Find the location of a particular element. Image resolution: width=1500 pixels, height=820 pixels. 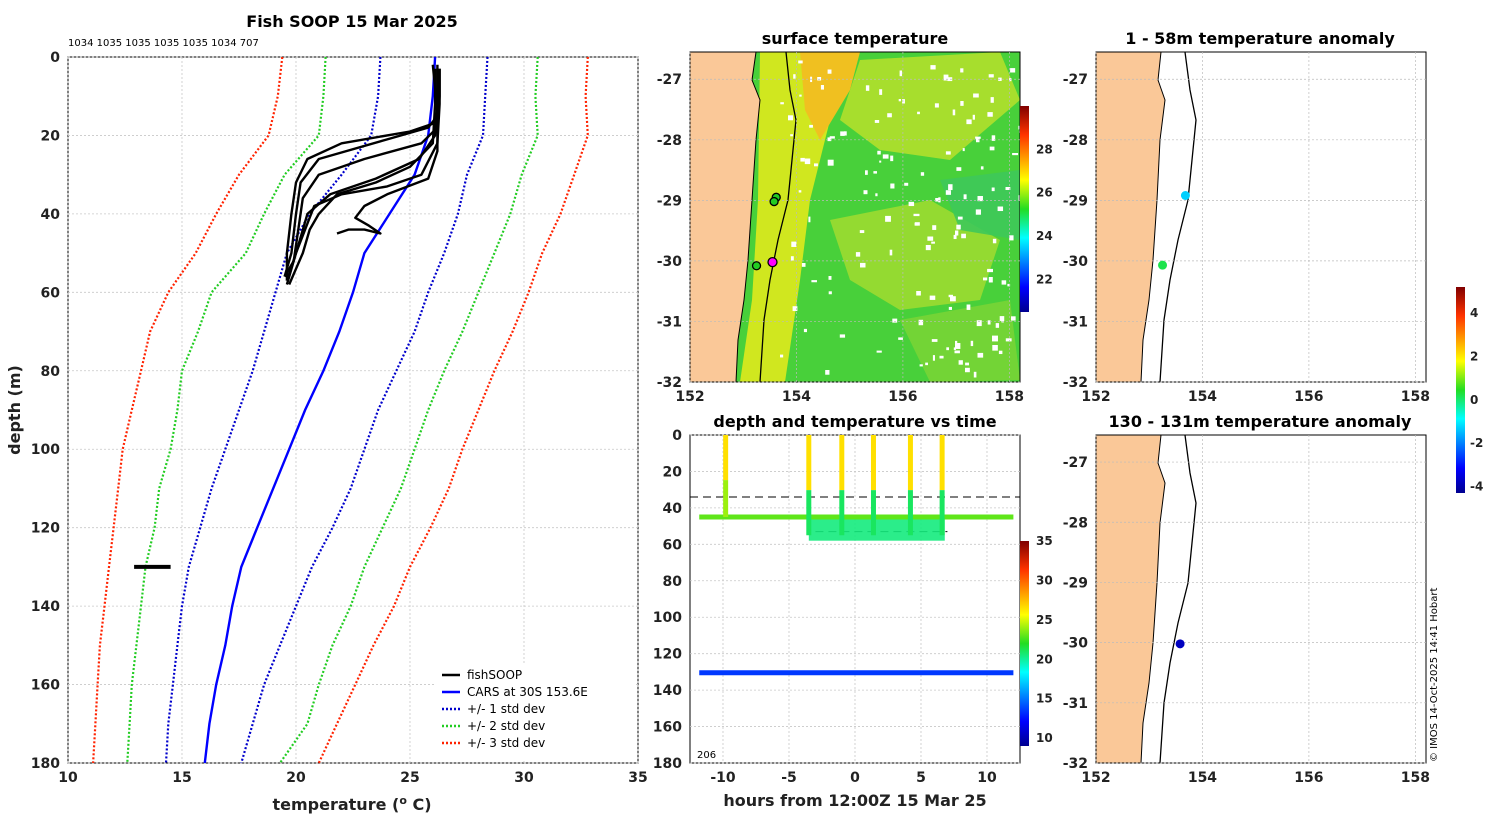

dt-xtick: 0 is located at coordinates (855, 778).